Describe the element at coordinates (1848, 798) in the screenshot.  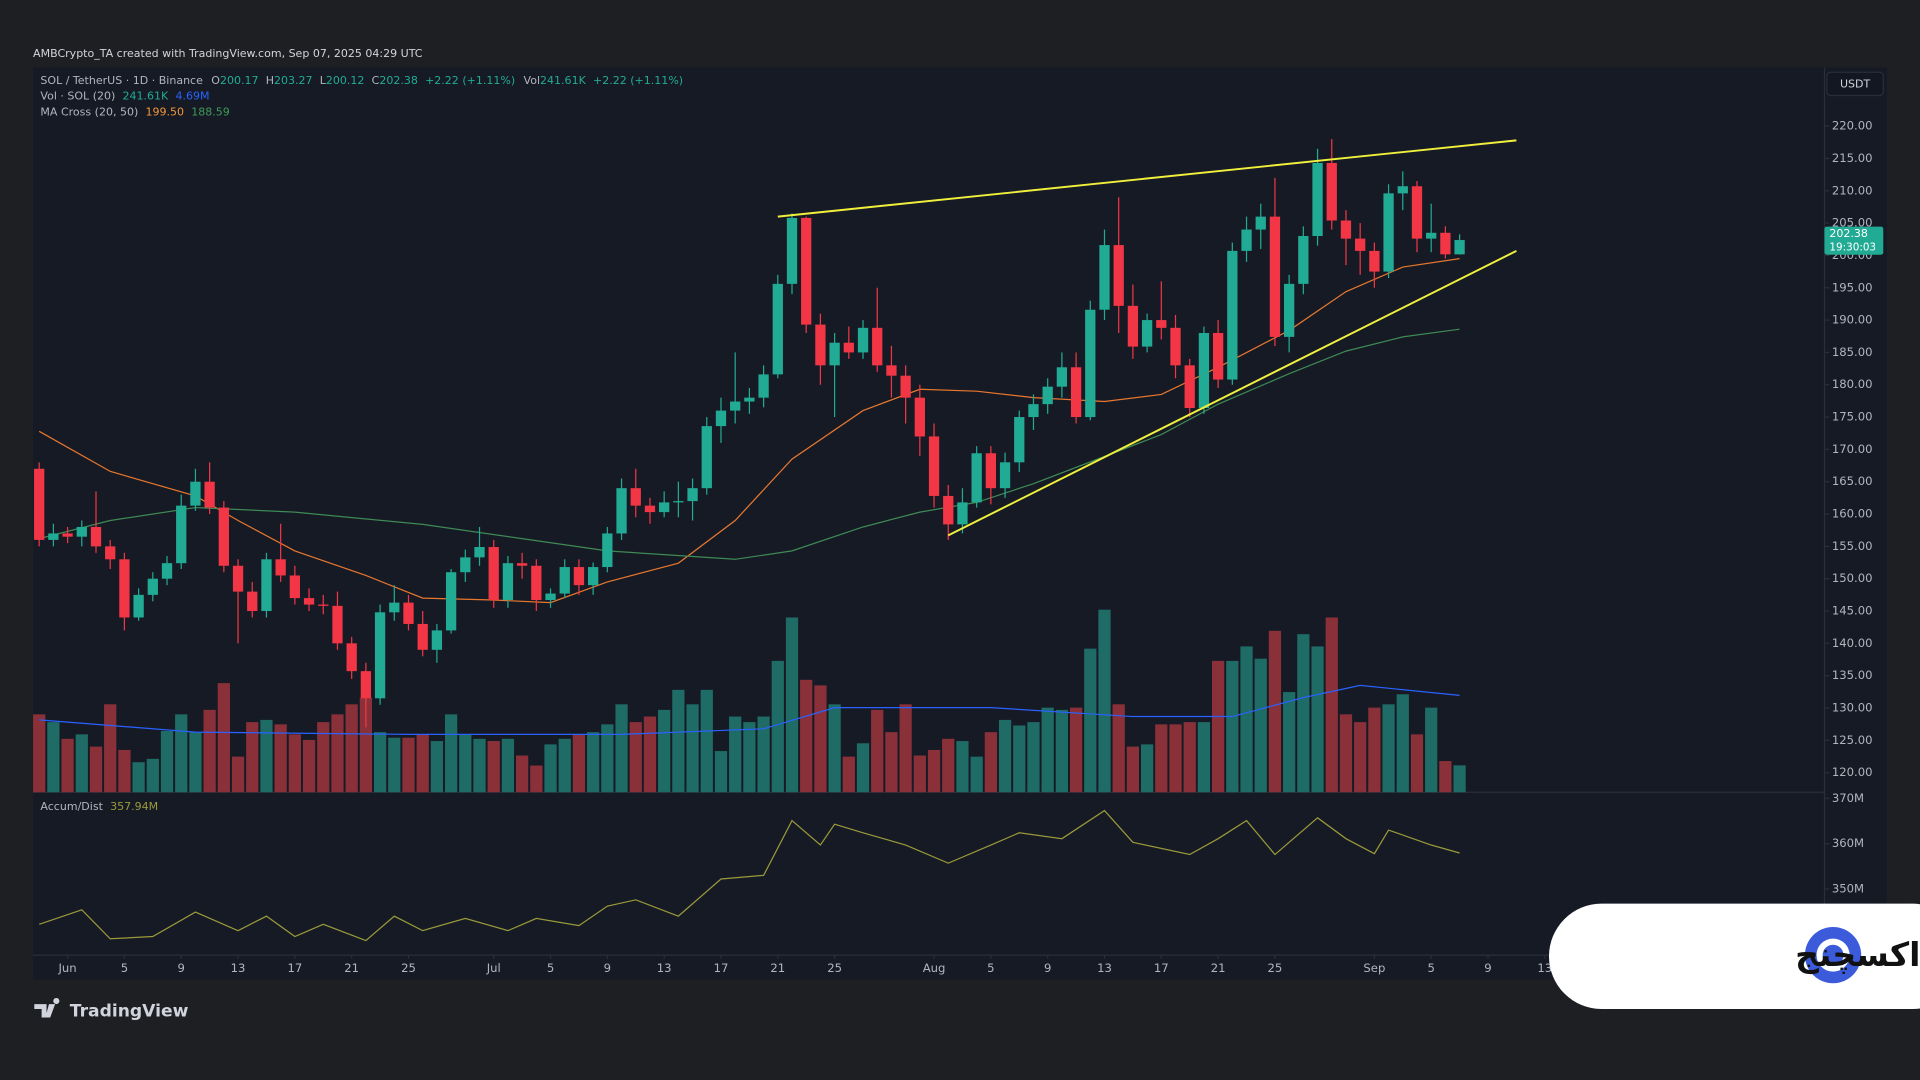
I see `y2-tick-label: 370M` at that location.